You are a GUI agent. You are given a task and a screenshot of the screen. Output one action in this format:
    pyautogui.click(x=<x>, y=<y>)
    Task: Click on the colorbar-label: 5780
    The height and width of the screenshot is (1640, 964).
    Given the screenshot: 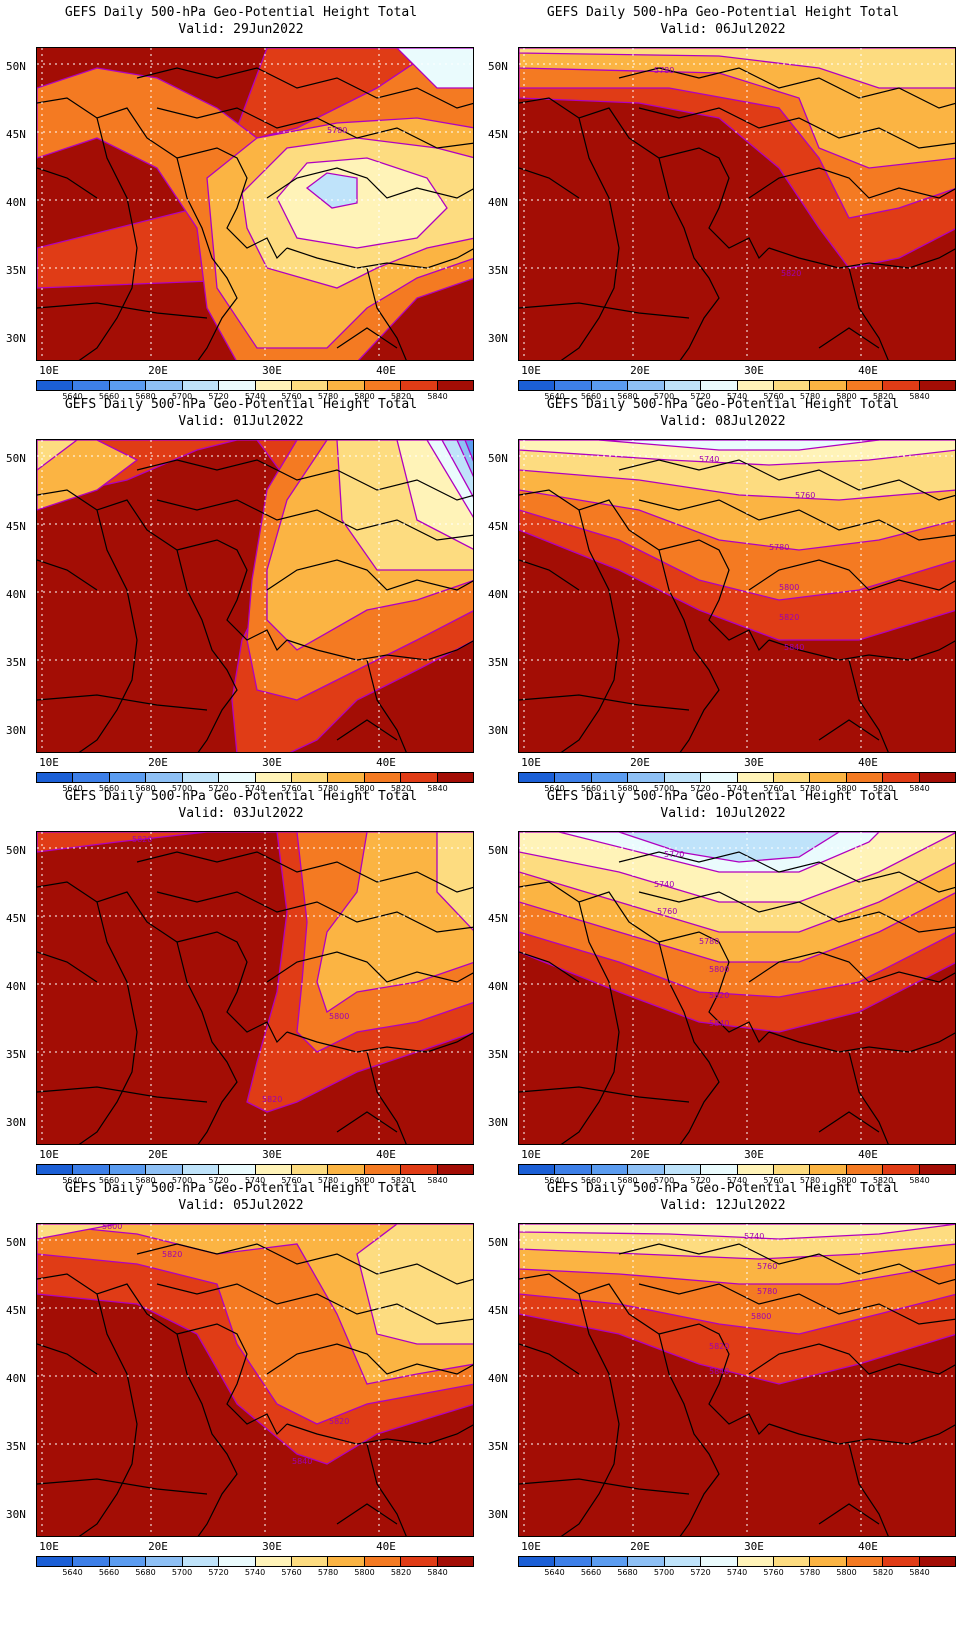 What is the action you would take?
    pyautogui.click(x=328, y=396)
    